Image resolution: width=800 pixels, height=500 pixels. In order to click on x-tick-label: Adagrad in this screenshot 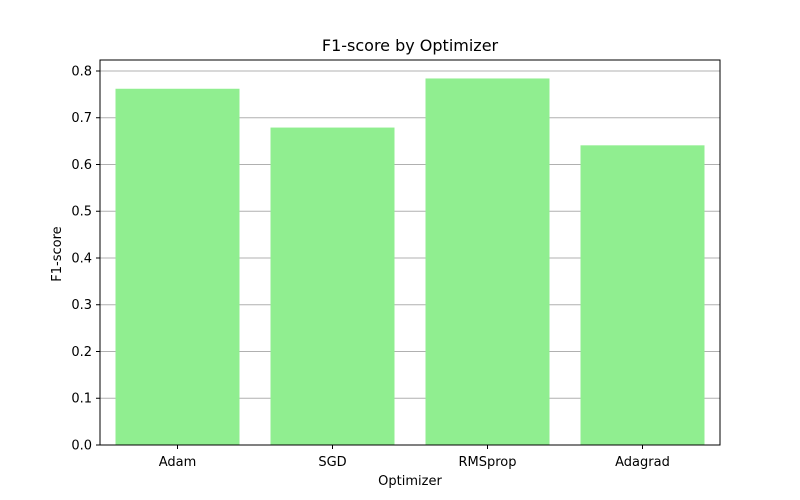, I will do `click(642, 462)`.